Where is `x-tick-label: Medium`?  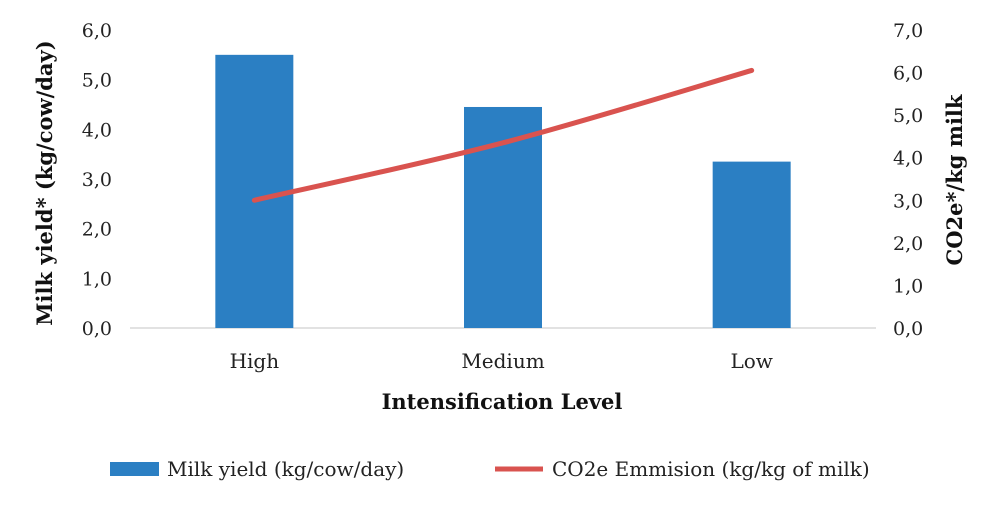 x-tick-label: Medium is located at coordinates (502, 361).